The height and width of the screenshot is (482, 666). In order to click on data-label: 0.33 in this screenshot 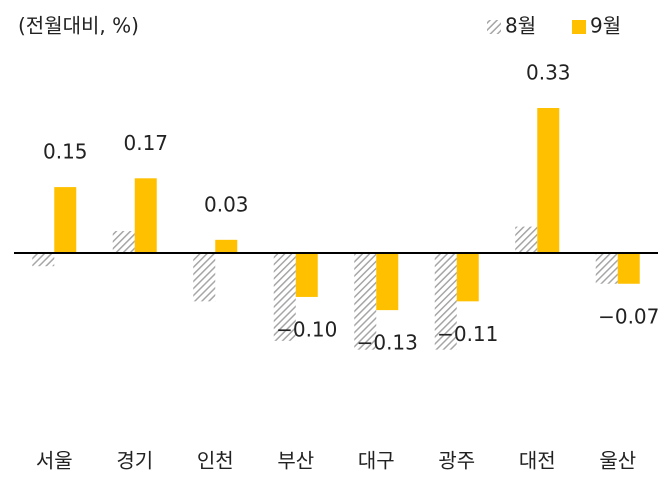, I will do `click(548, 73)`.